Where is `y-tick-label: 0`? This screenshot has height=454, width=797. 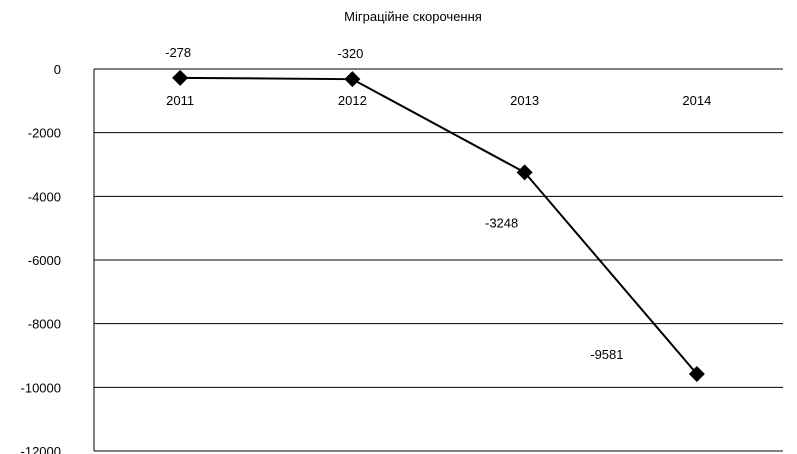 y-tick-label: 0 is located at coordinates (57, 69).